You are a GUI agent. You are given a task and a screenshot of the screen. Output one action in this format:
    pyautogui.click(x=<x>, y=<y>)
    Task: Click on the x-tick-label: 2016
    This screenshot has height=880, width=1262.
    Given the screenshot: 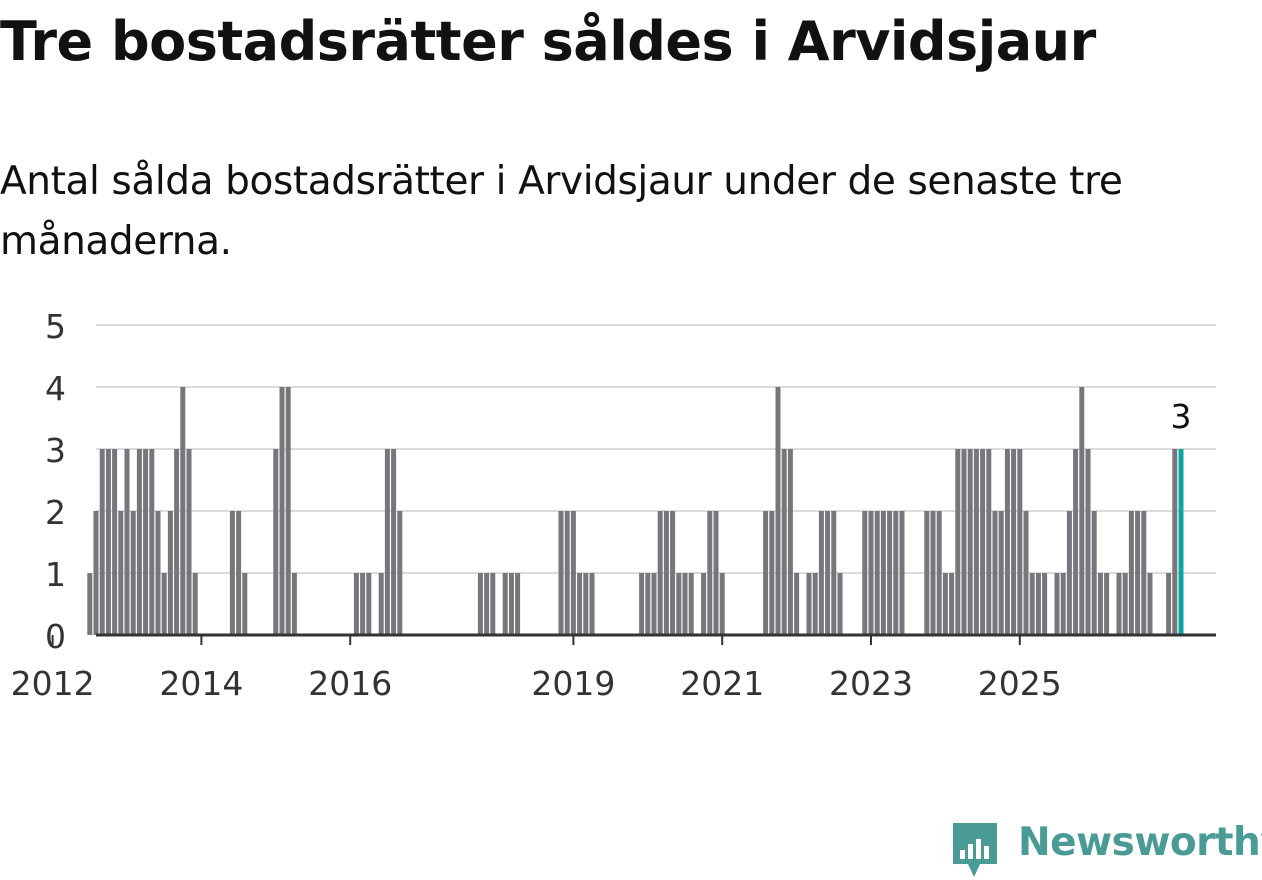 What is the action you would take?
    pyautogui.click(x=350, y=683)
    